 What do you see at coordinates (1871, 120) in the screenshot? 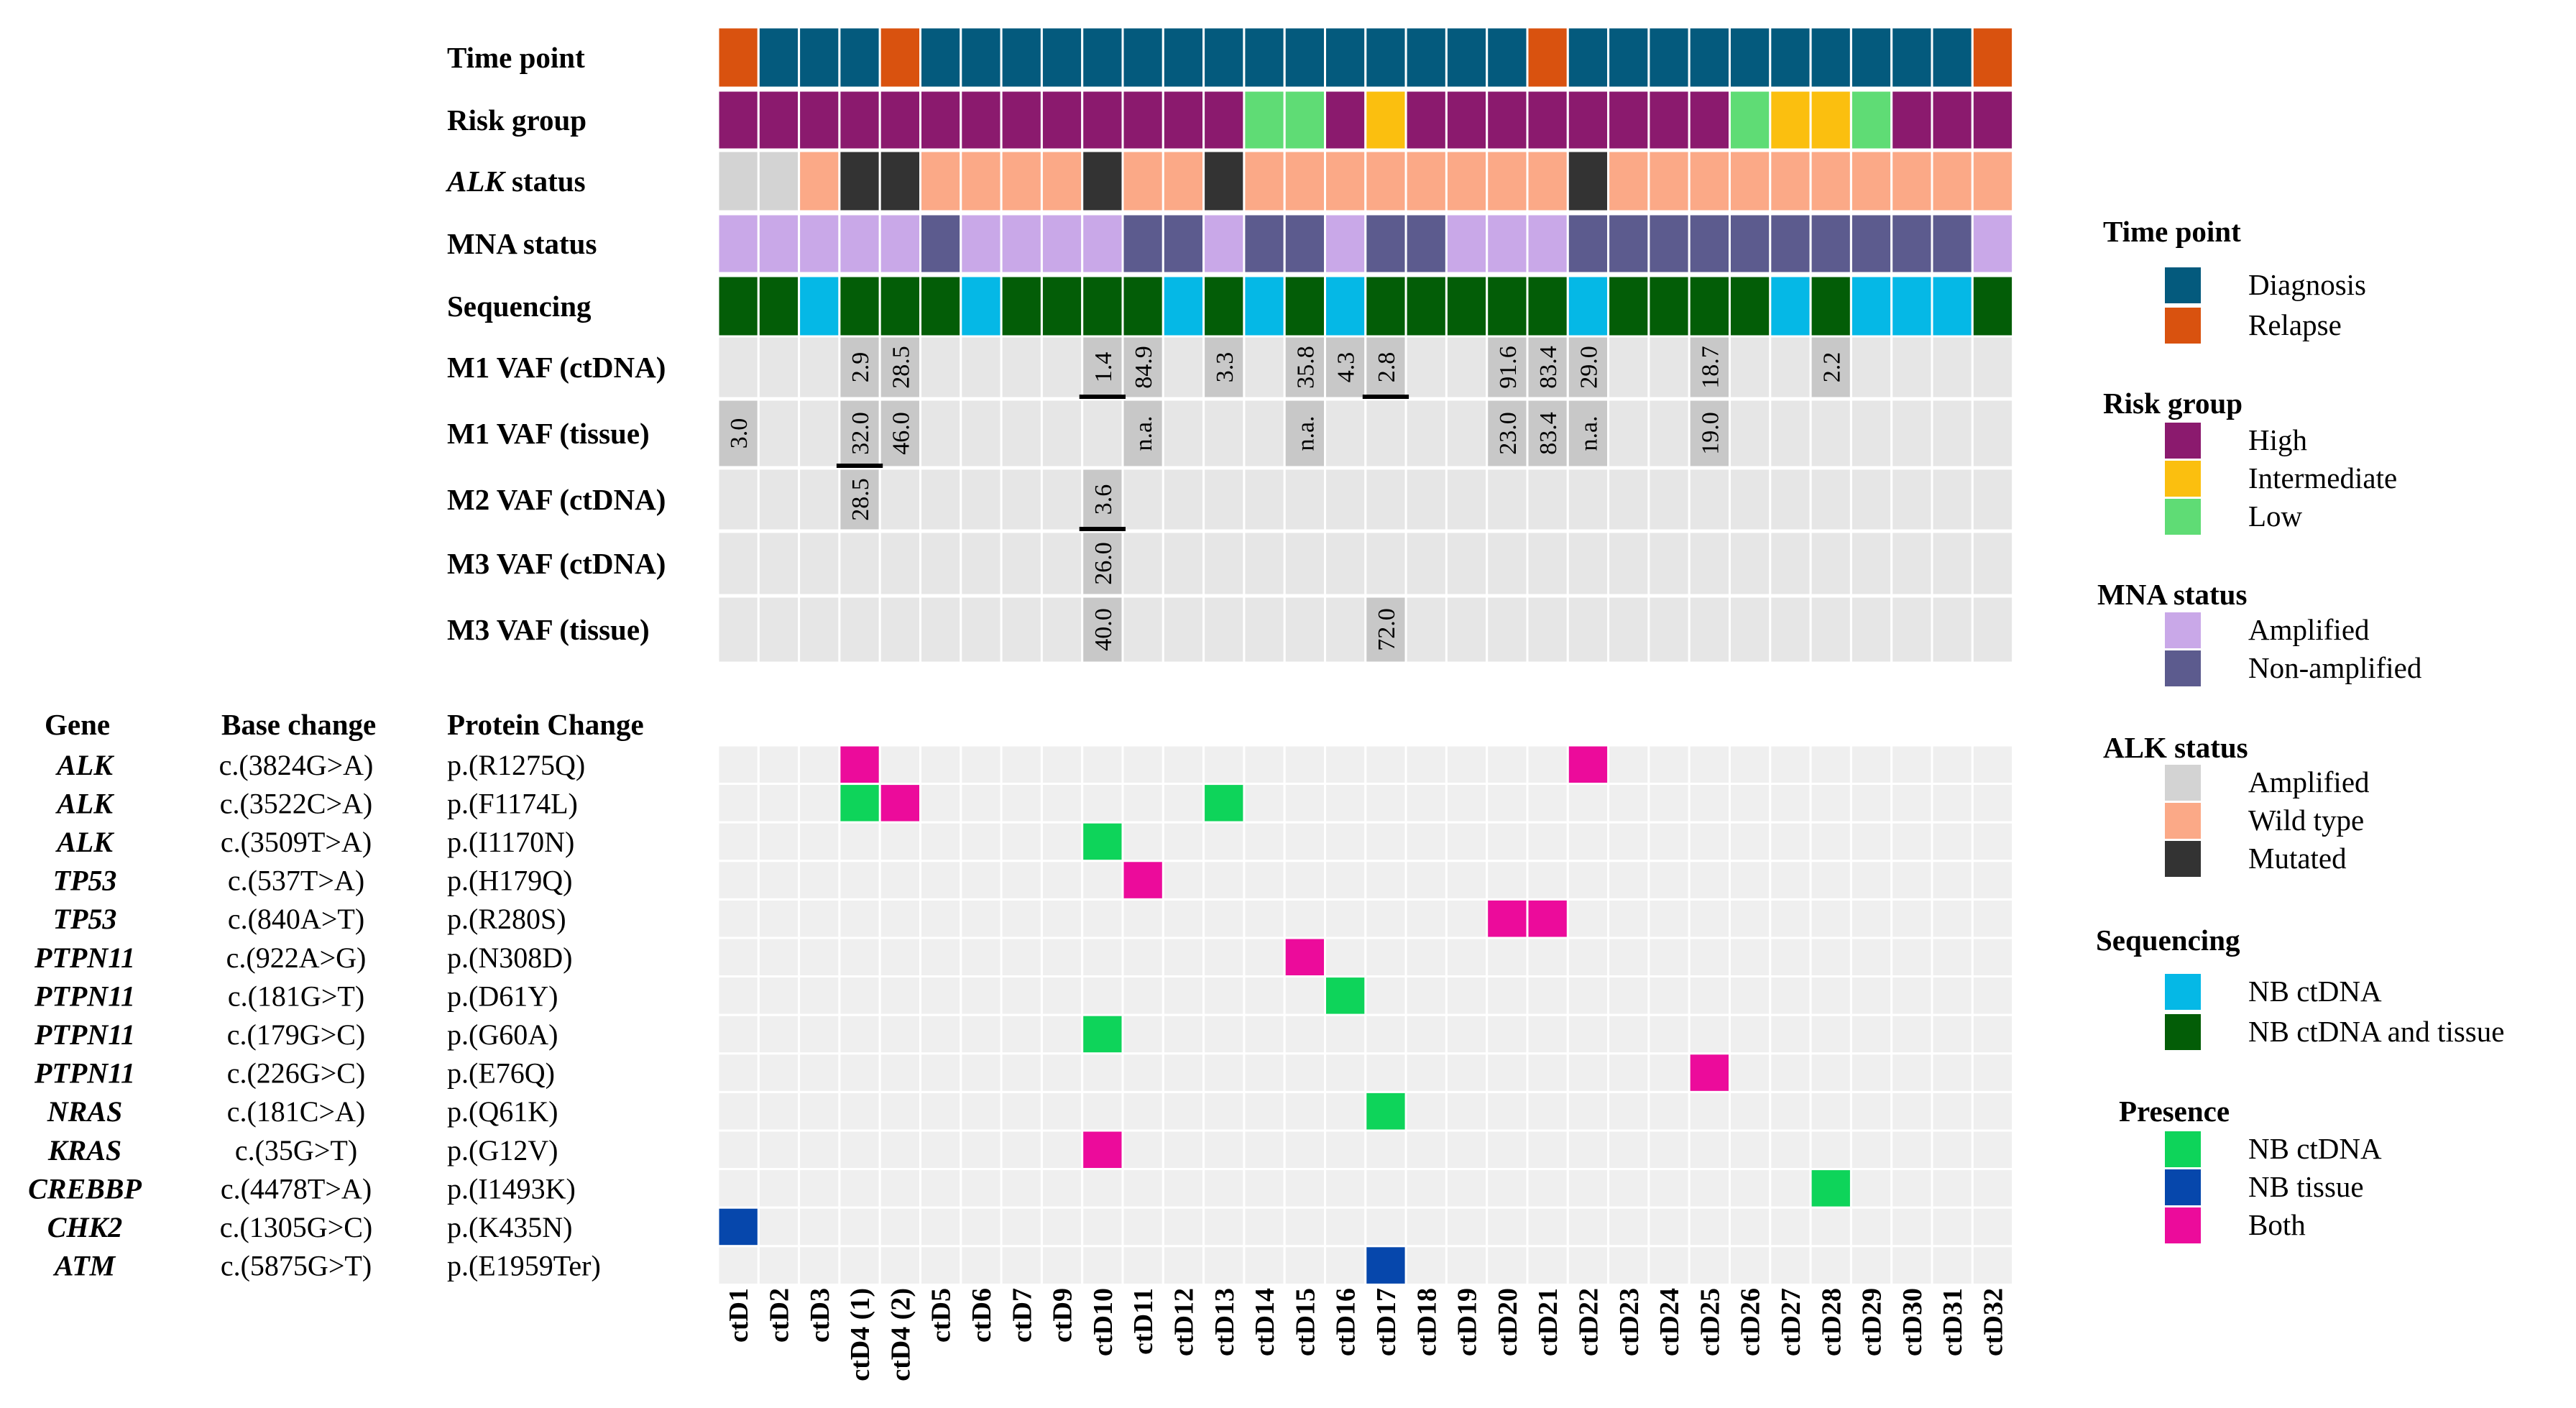
I see `cell-risk-ctD29` at bounding box center [1871, 120].